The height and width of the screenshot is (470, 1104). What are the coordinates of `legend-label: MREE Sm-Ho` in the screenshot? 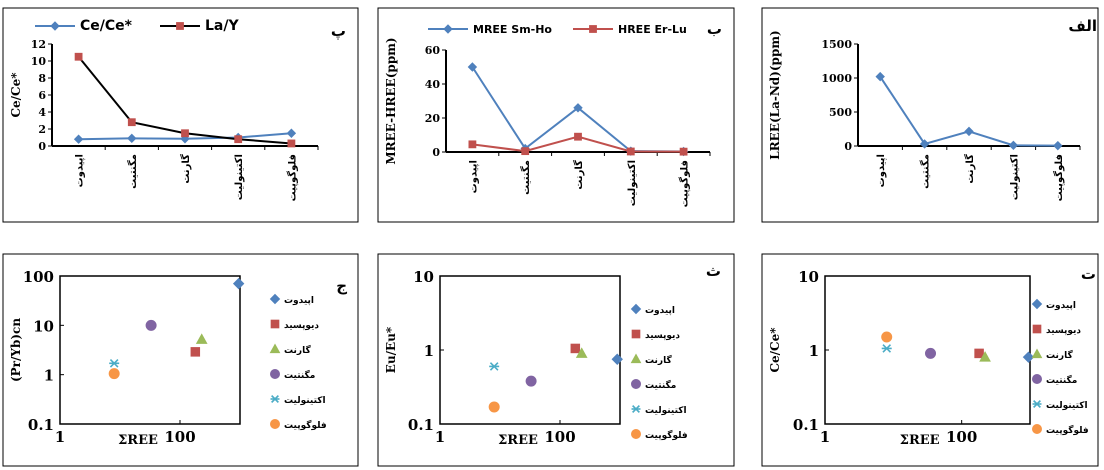 It's located at (512, 29).